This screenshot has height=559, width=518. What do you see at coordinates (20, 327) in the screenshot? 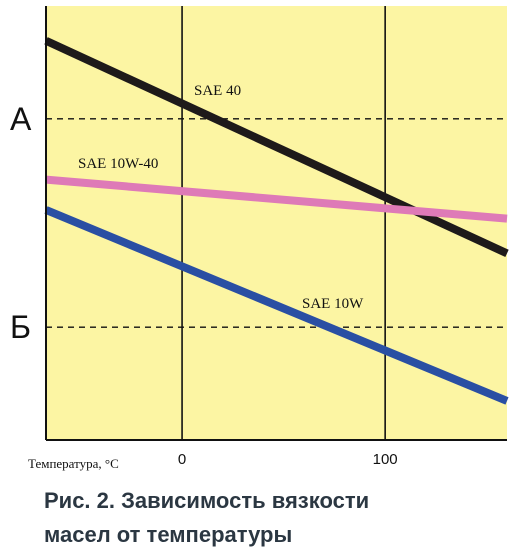
I see `level-label-b: Б` at bounding box center [20, 327].